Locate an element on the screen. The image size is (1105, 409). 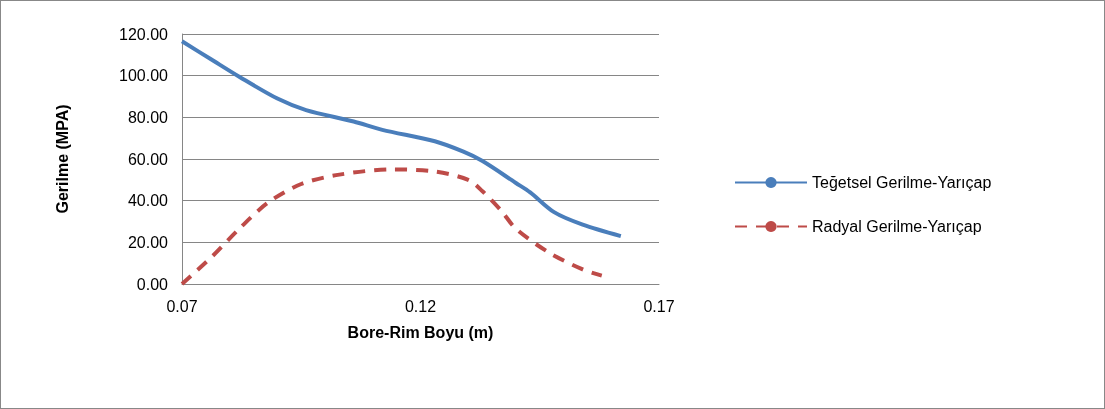
y-tick-label: 20.00 is located at coordinates (148, 242).